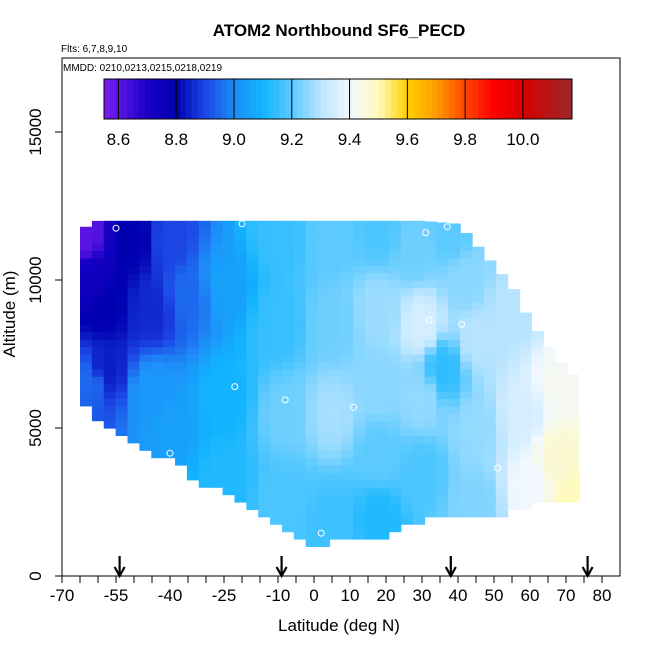 This screenshot has width=650, height=650. I want to click on y-tick-label: 10000, so click(35, 279).